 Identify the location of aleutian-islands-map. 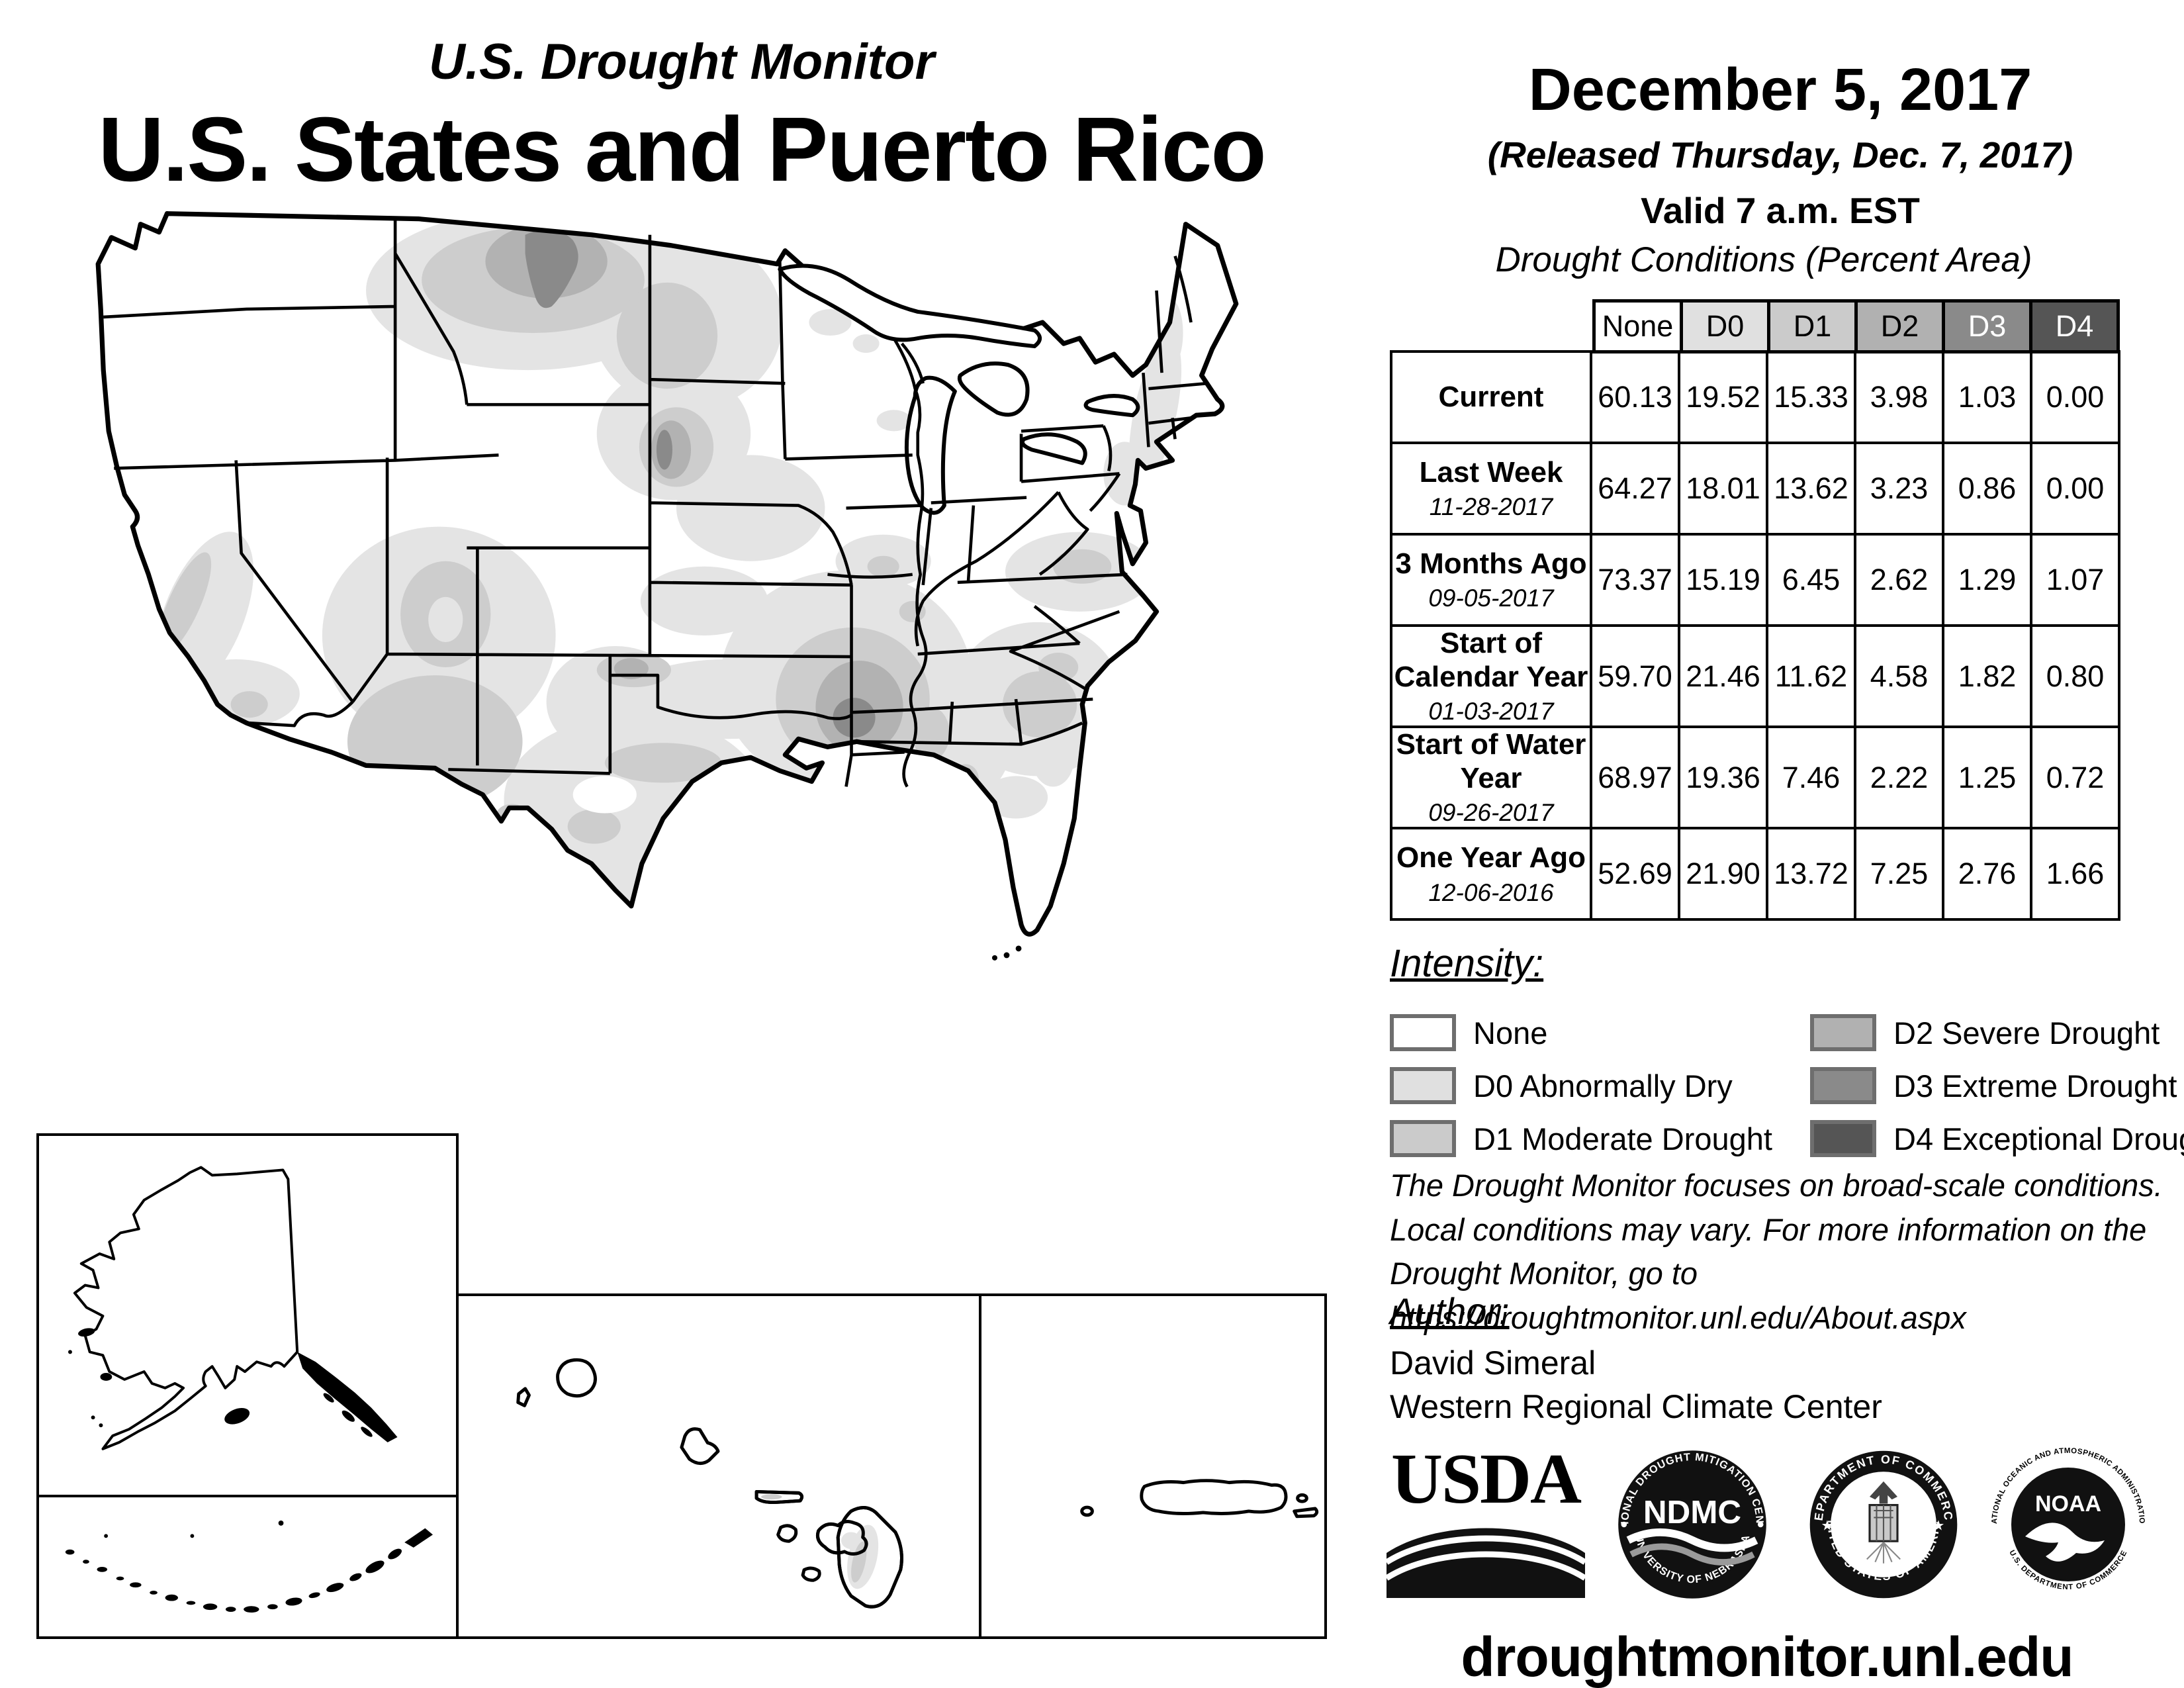
(249, 1567).